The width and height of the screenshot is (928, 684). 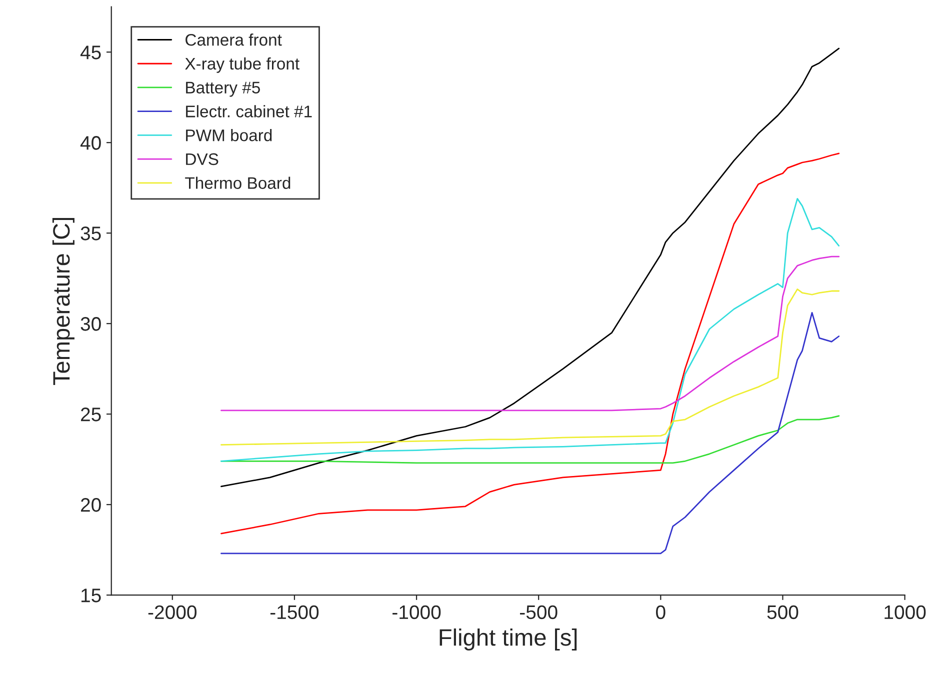 What do you see at coordinates (63, 302) in the screenshot?
I see `y-axis-title: Temperature [C]` at bounding box center [63, 302].